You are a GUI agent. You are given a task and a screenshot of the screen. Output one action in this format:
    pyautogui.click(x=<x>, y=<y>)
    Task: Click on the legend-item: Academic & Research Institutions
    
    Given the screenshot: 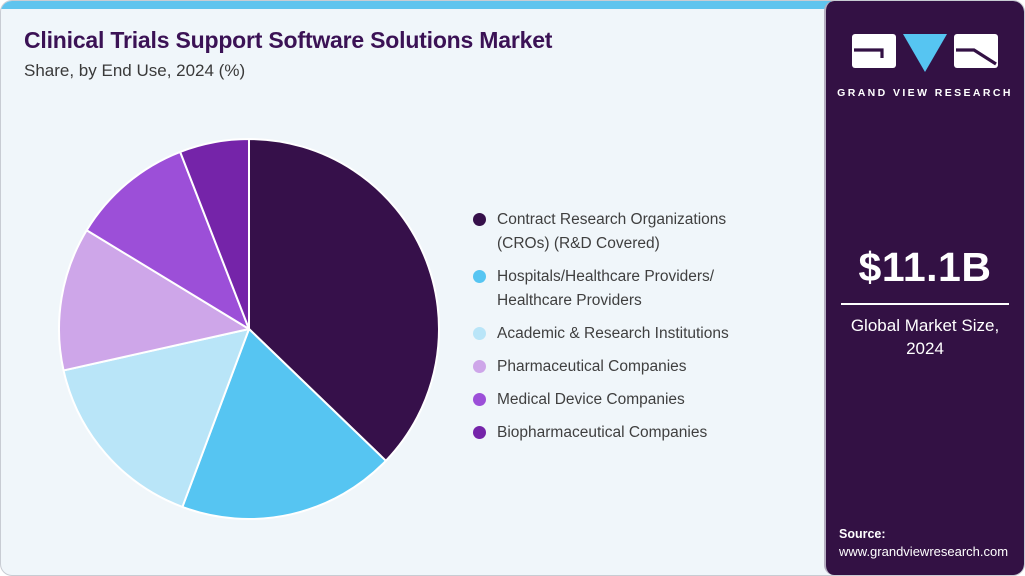 What is the action you would take?
    pyautogui.click(x=638, y=334)
    